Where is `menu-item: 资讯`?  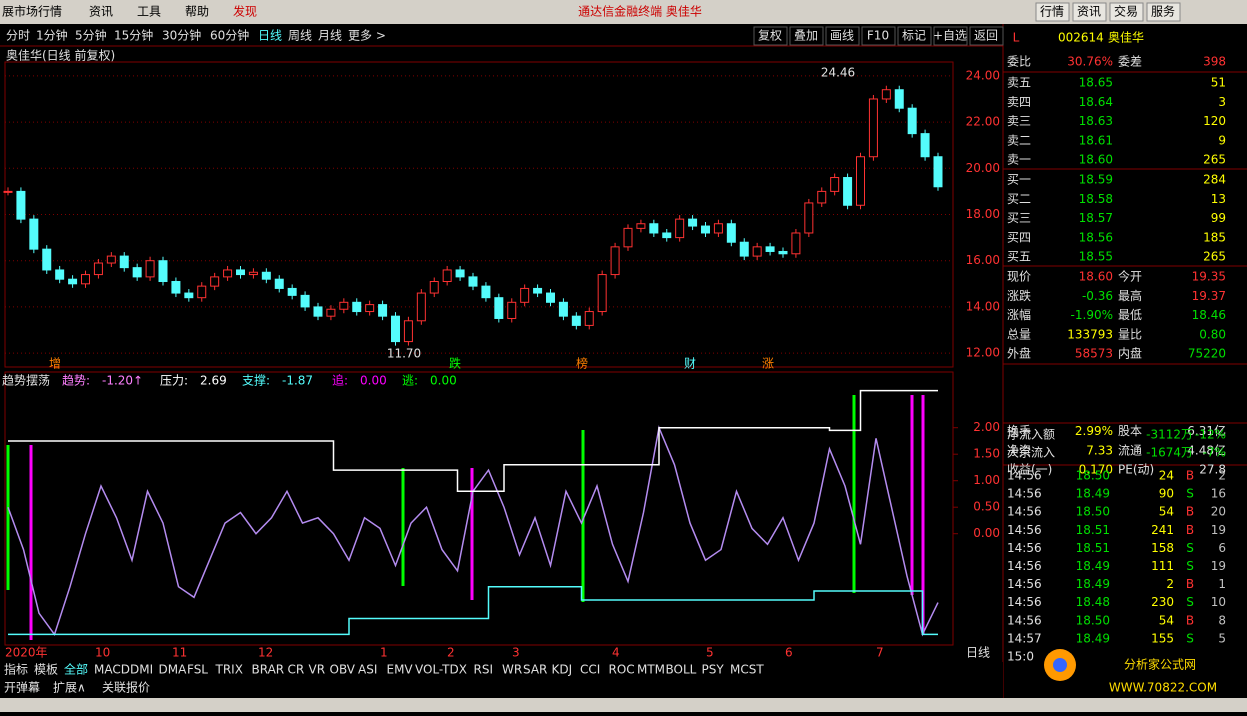
menu-item: 资讯 is located at coordinates (101, 12).